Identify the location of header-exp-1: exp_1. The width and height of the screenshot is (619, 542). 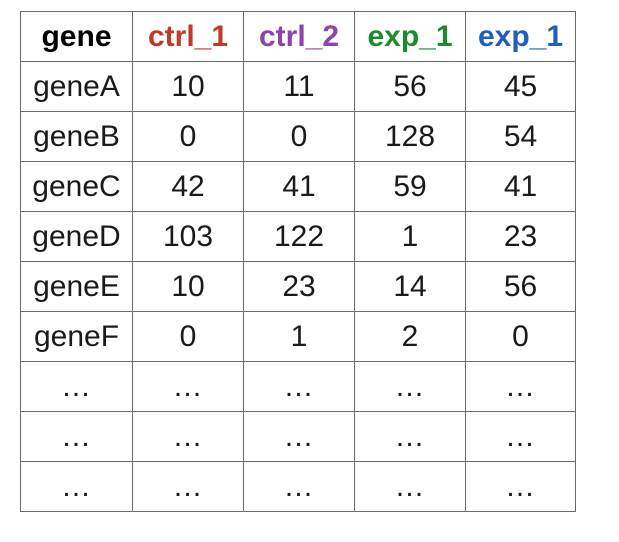
(410, 36).